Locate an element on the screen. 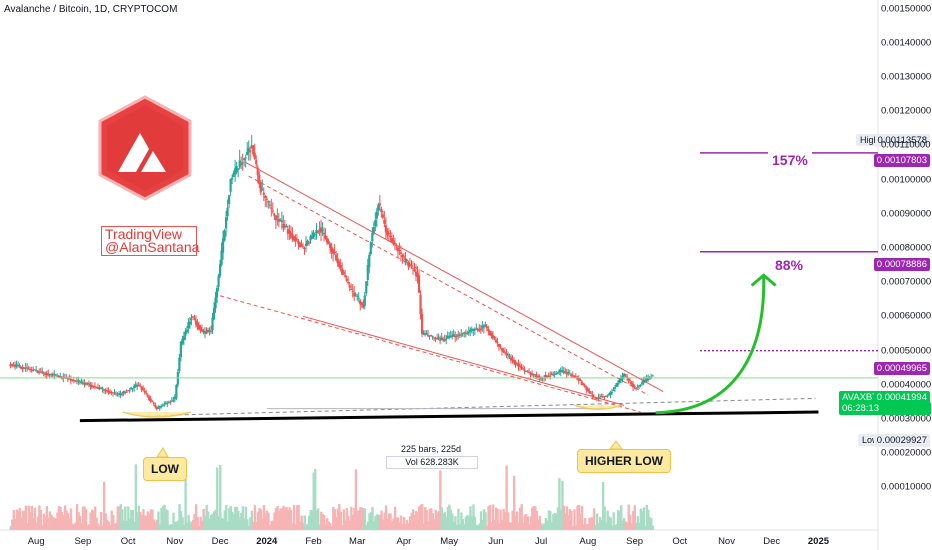 Image resolution: width=932 pixels, height=550 pixels. x-tick-label: Oct is located at coordinates (128, 541).